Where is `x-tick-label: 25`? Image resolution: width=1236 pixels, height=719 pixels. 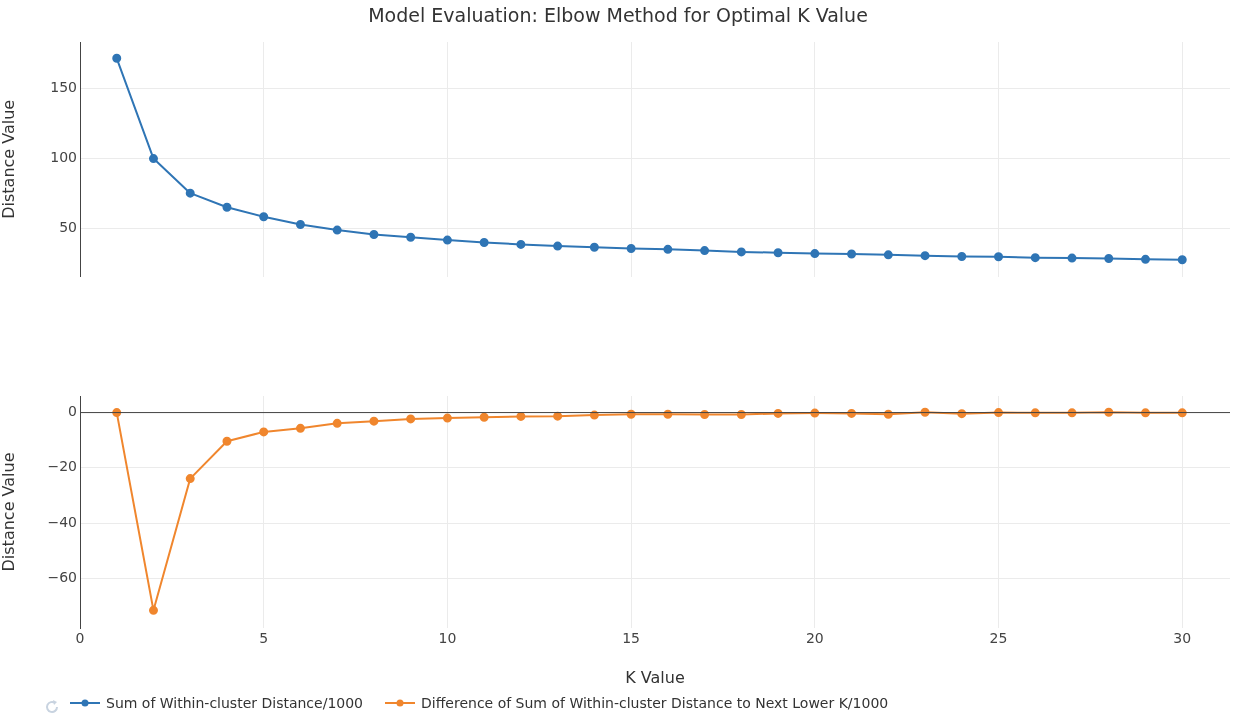
x-tick-label: 25 is located at coordinates (998, 638).